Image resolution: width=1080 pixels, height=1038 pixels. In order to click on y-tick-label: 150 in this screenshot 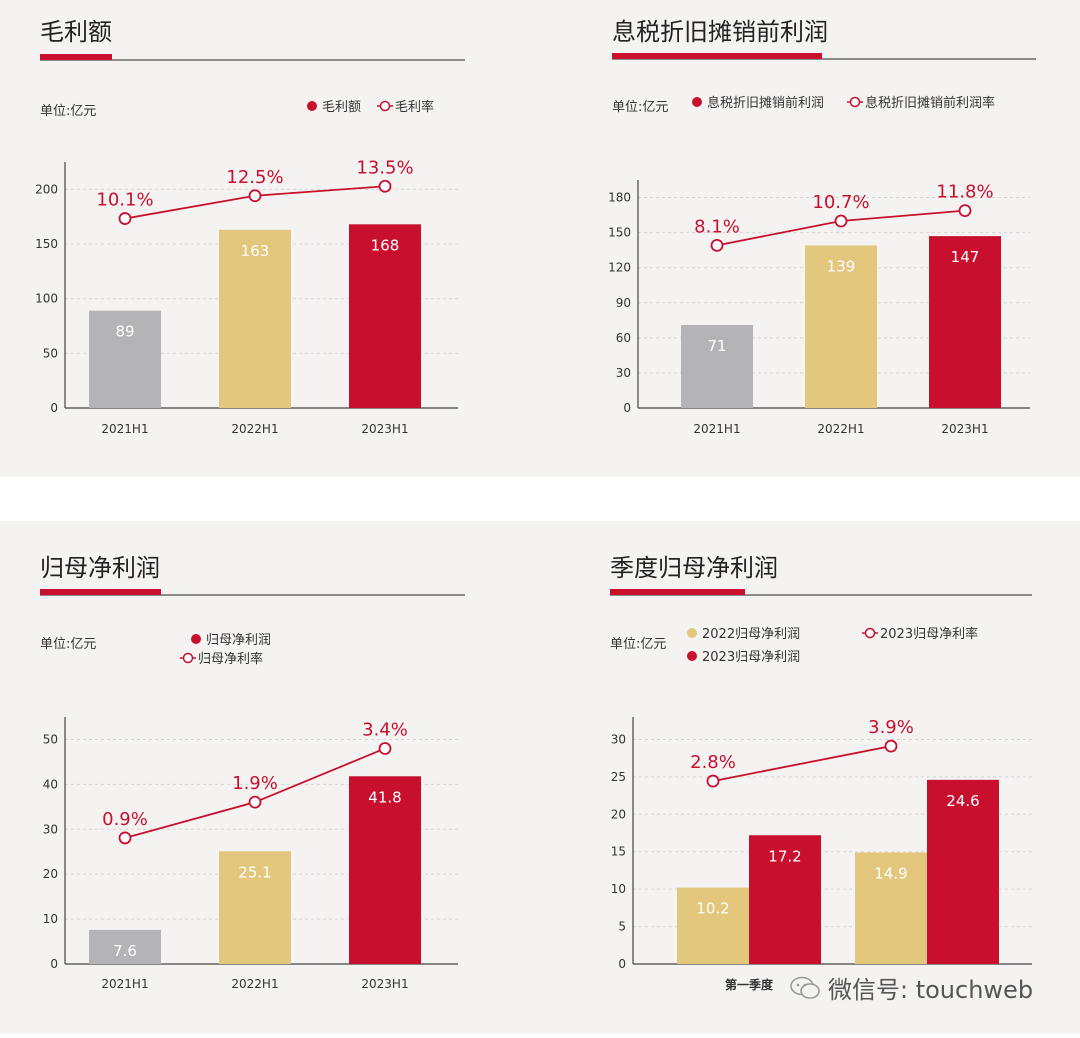, I will do `click(46, 244)`.